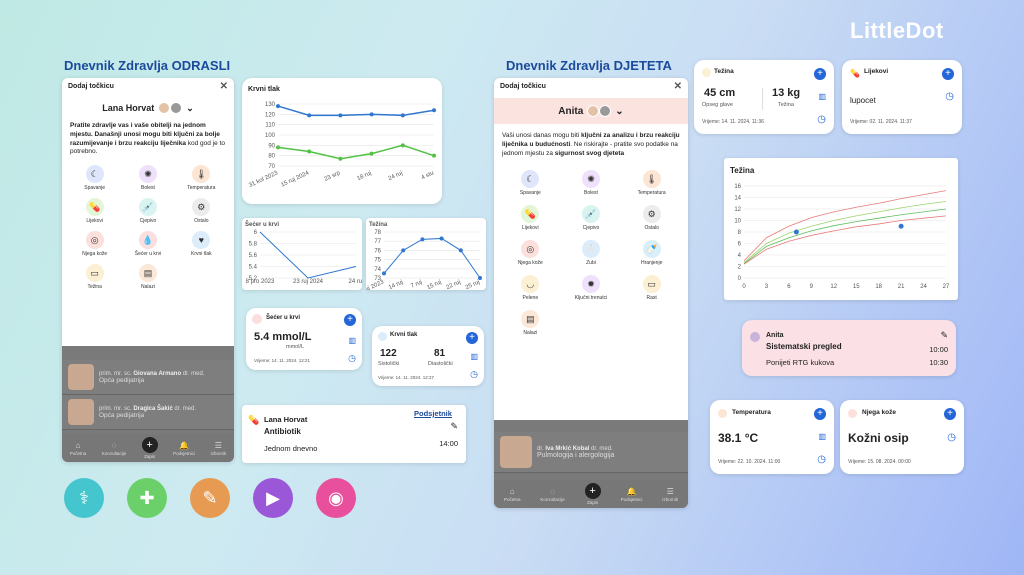 The width and height of the screenshot is (1024, 575). I want to click on entry-type-10: ✹ Ključni trenutci, so click(591, 288).